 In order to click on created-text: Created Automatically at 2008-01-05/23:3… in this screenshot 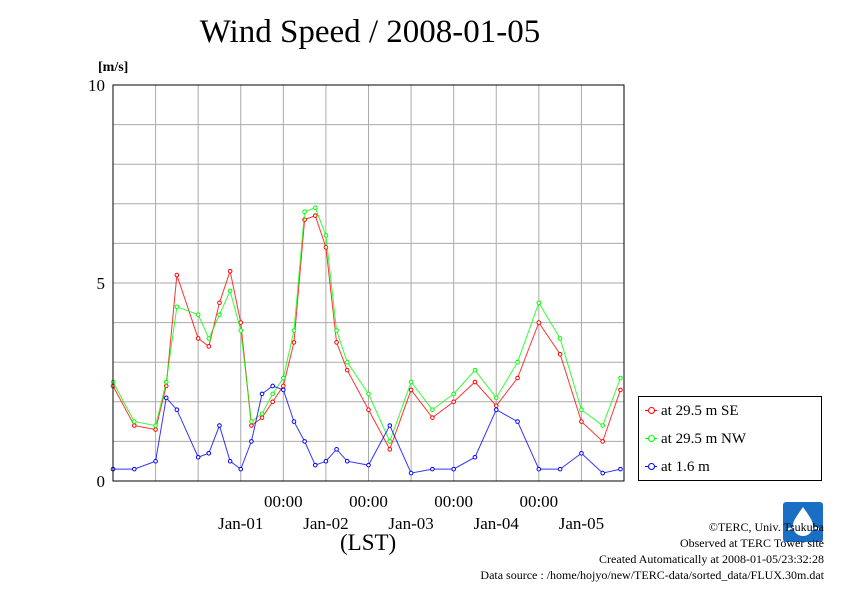, I will do `click(711, 559)`.